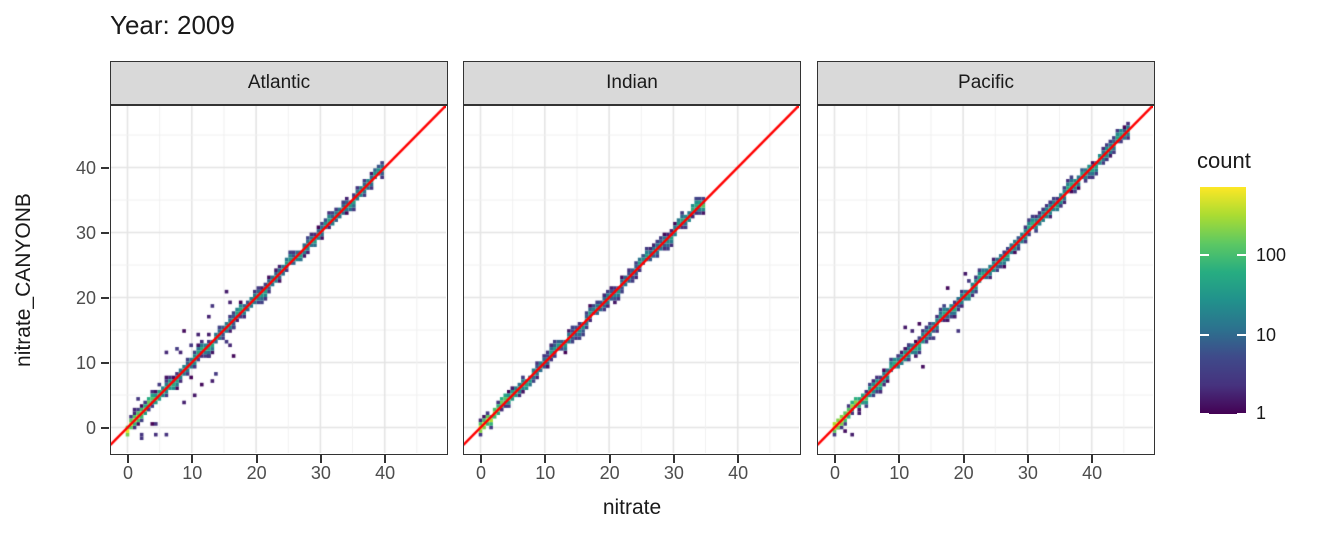  I want to click on legend-colorbar, so click(1223, 300).